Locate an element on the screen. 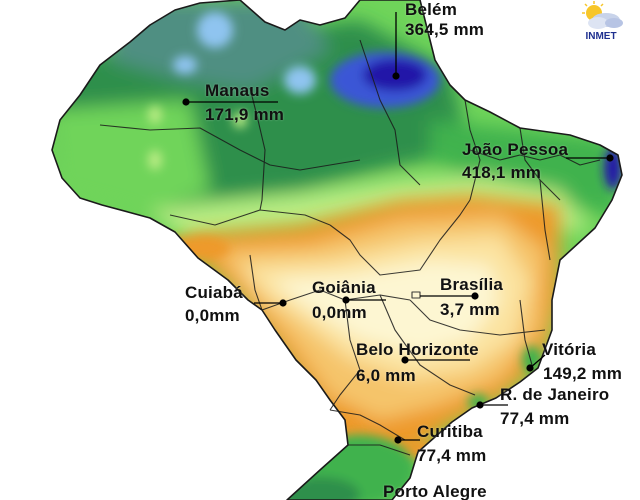  marker-belem is located at coordinates (396, 76).